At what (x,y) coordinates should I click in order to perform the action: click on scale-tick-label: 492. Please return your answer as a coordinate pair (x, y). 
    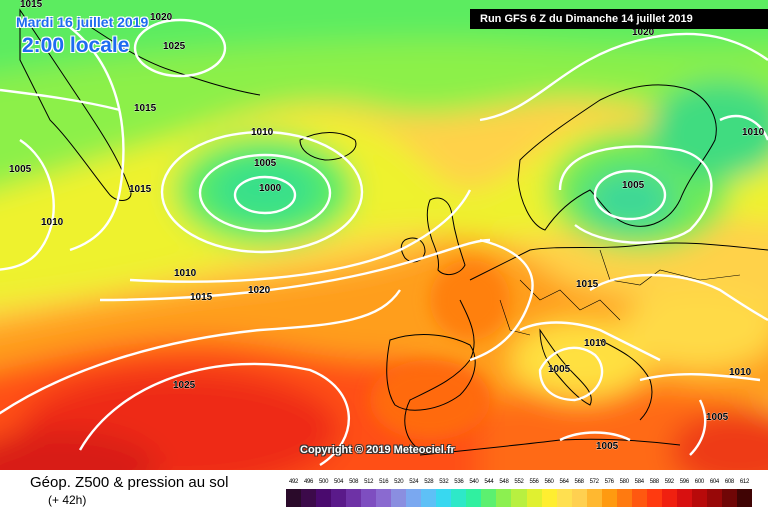
    Looking at the image, I should click on (293, 482).